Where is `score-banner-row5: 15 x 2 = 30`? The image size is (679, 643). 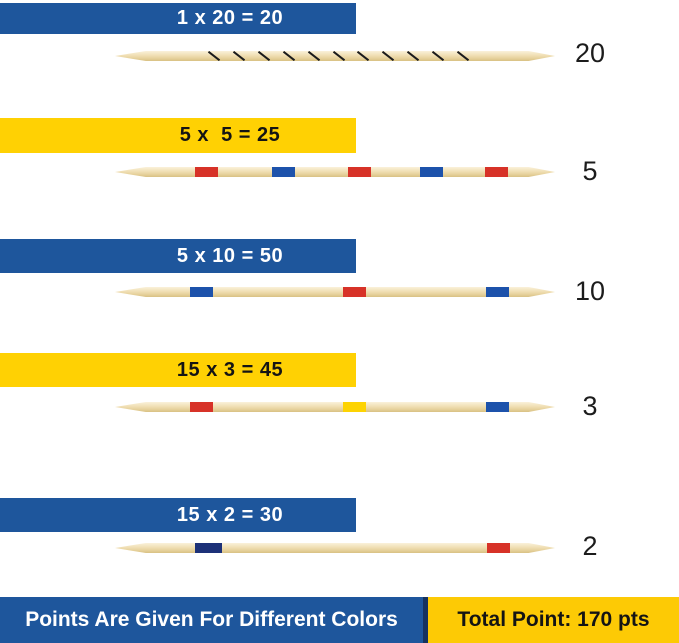 score-banner-row5: 15 x 2 = 30 is located at coordinates (178, 515).